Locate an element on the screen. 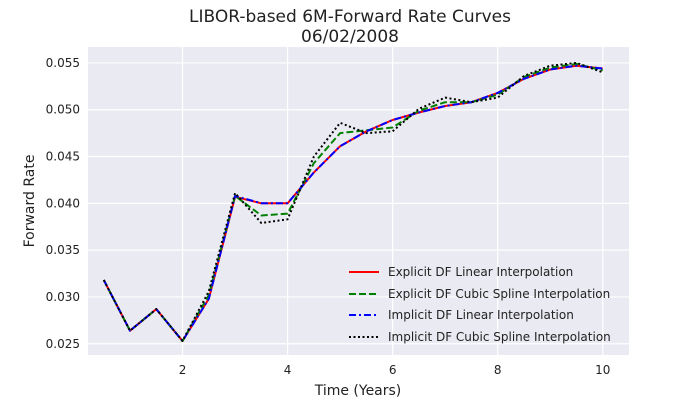  y-tick-label: 0.035 is located at coordinates (63, 250).